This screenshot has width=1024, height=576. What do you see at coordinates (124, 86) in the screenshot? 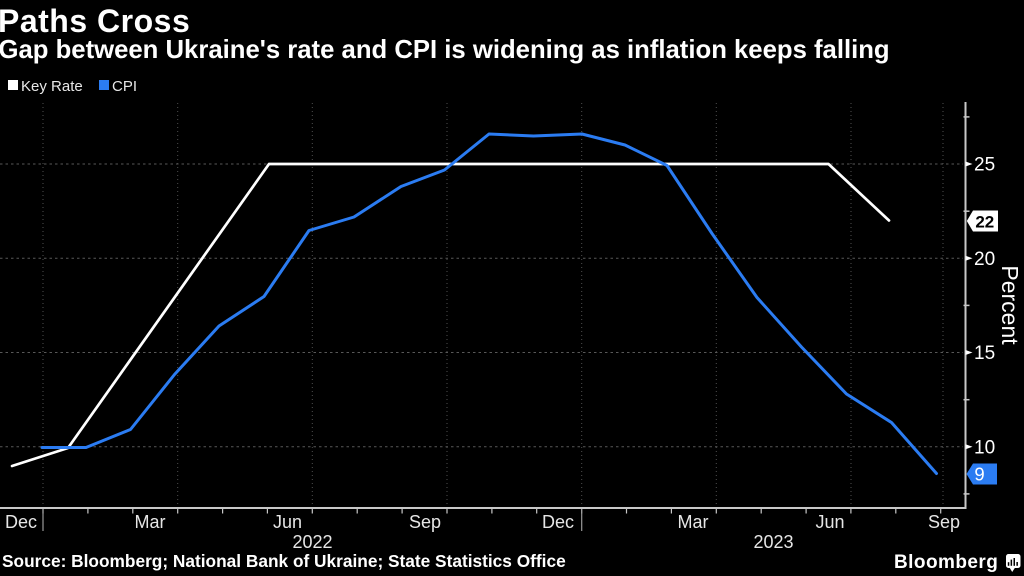
I see `svg-text: CPI` at bounding box center [124, 86].